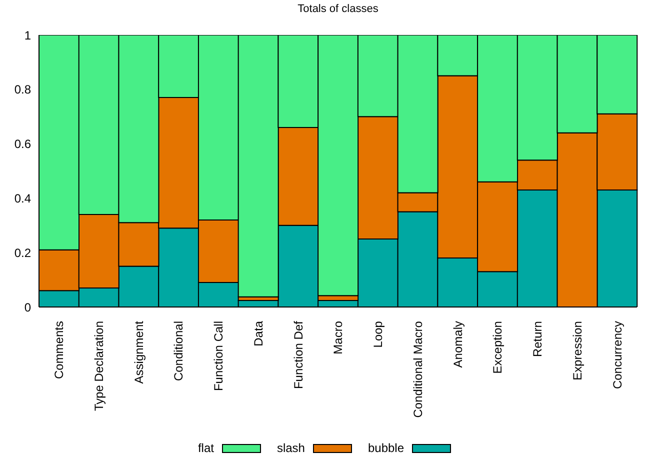 This screenshot has width=645, height=464. I want to click on y-tick-label: 0, so click(28, 307).